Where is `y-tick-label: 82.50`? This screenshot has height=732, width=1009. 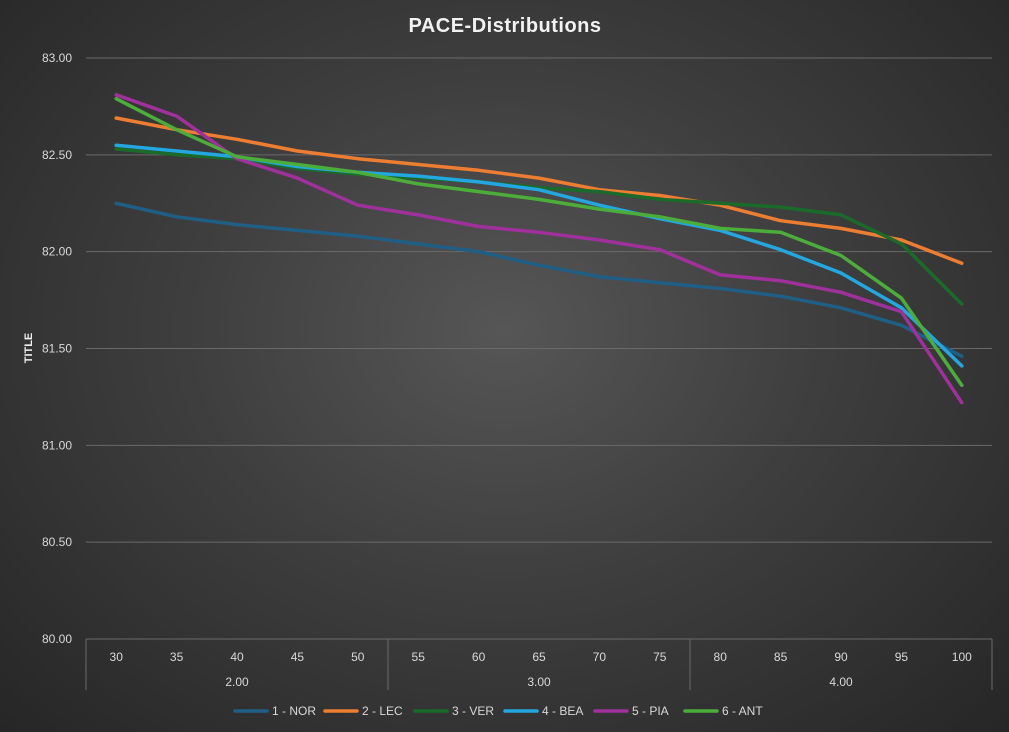
y-tick-label: 82.50 is located at coordinates (57, 155).